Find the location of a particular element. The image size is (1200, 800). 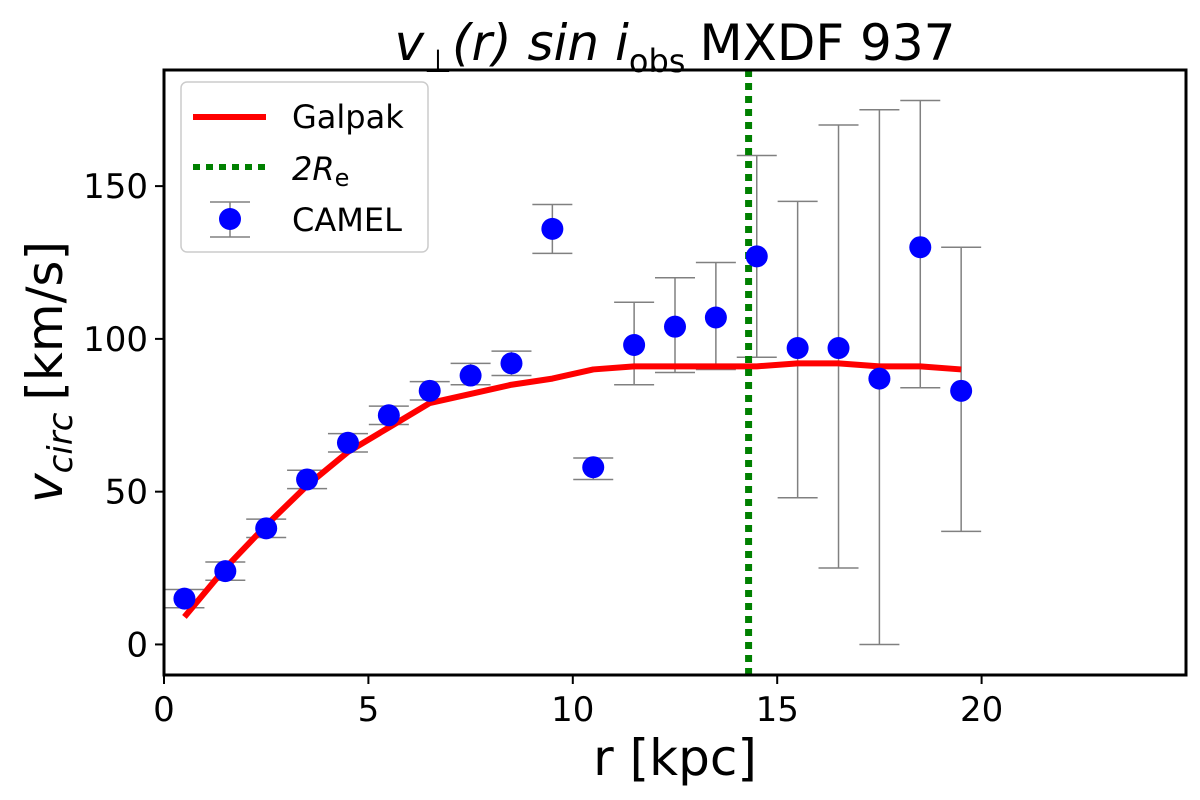

x-tick-label: 20 is located at coordinates (981, 710).